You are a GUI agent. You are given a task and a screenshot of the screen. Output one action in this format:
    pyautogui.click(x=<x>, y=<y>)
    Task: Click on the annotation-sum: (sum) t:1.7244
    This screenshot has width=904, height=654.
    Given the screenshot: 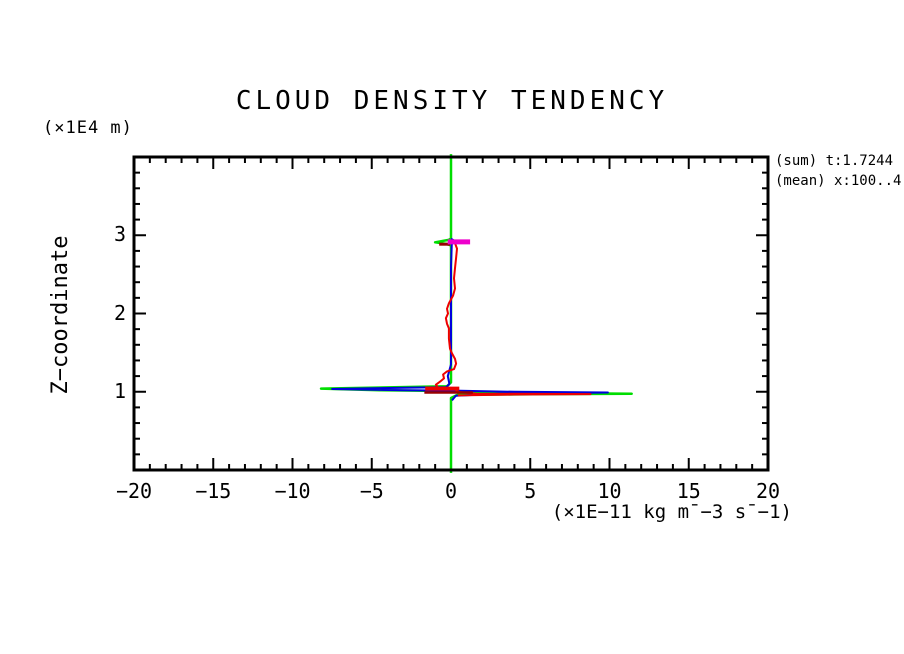 What is the action you would take?
    pyautogui.click(x=834, y=161)
    